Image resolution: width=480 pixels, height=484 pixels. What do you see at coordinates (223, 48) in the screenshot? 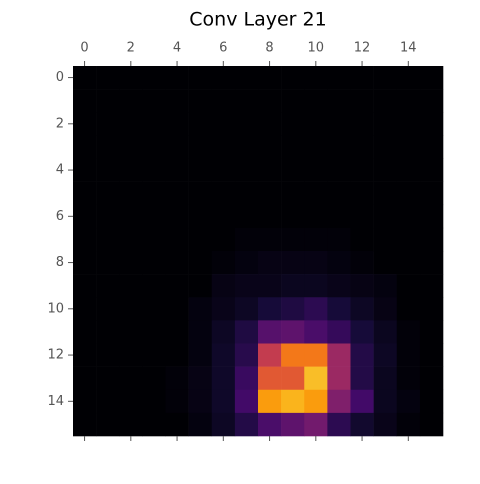
I see `x-tick-label: 6` at bounding box center [223, 48].